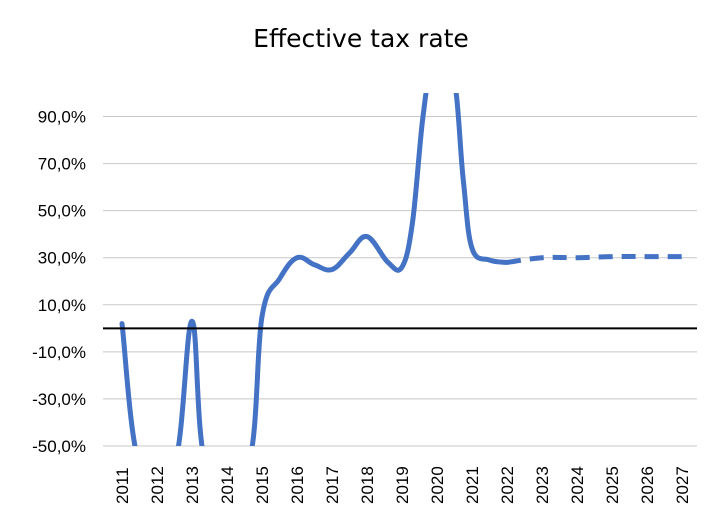  I want to click on x-tick-label: 2017, so click(332, 485).